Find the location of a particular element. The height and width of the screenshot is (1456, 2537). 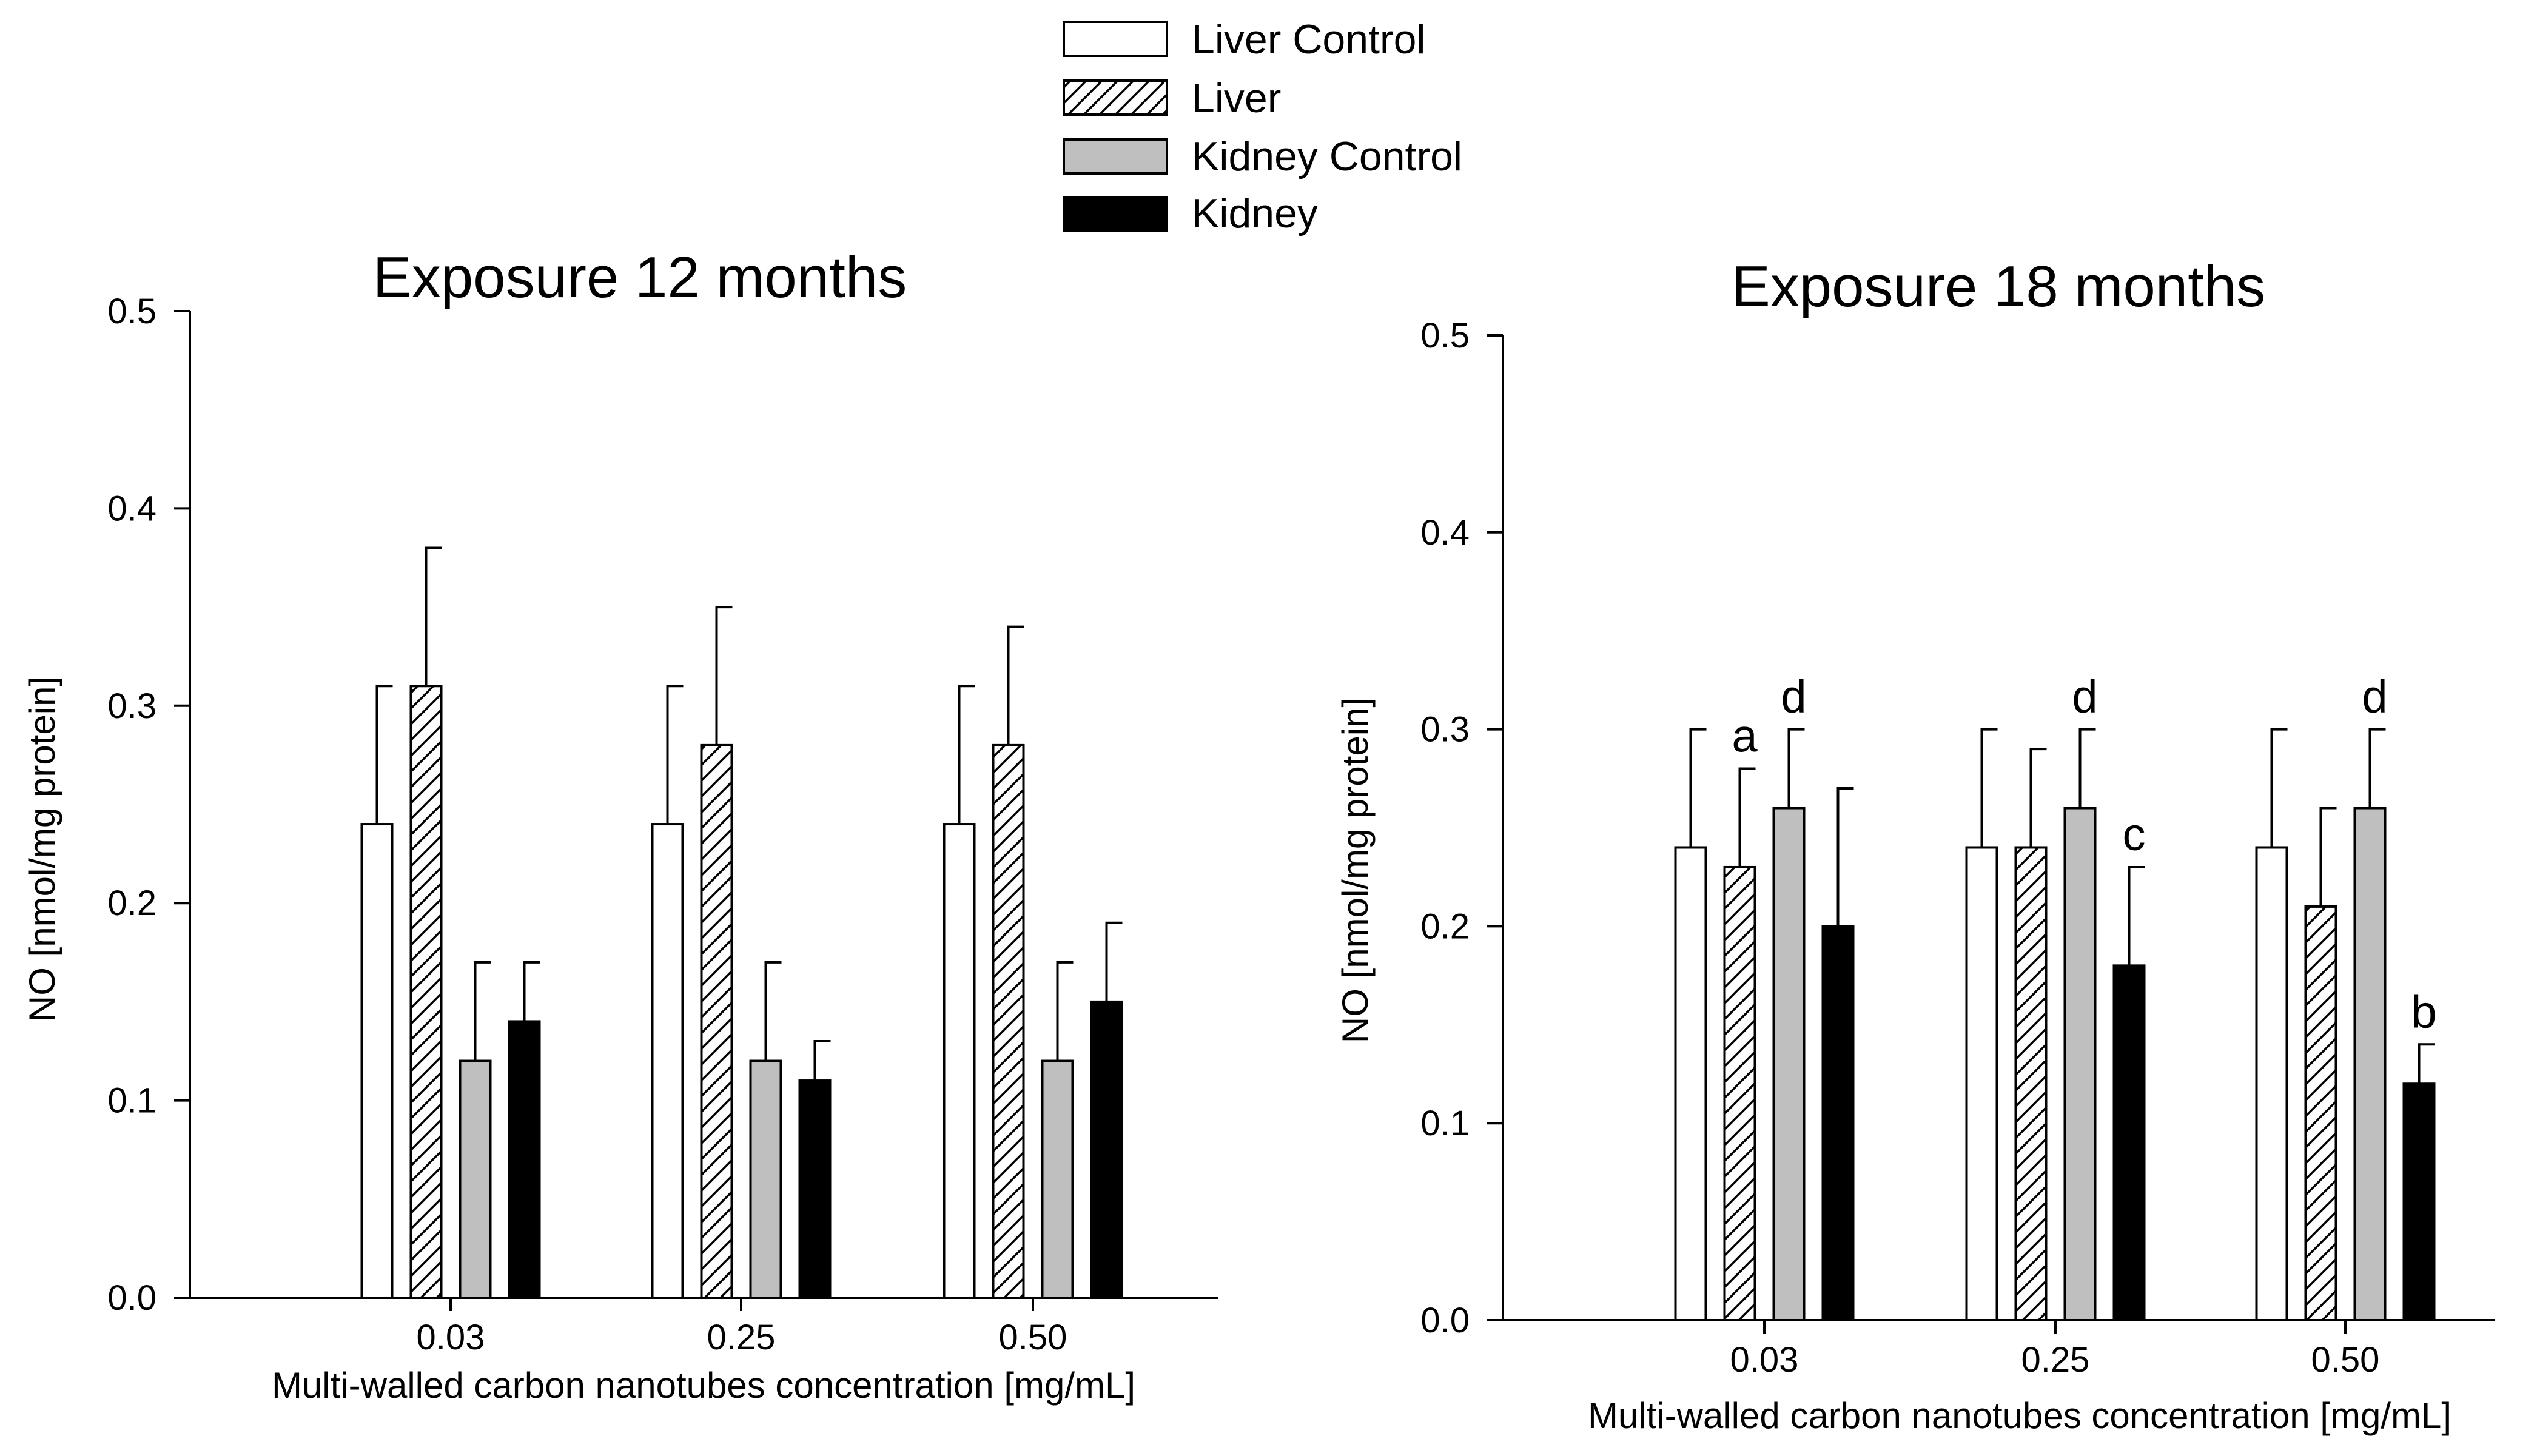

legend-swatch-liver-control is located at coordinates (1115, 39).